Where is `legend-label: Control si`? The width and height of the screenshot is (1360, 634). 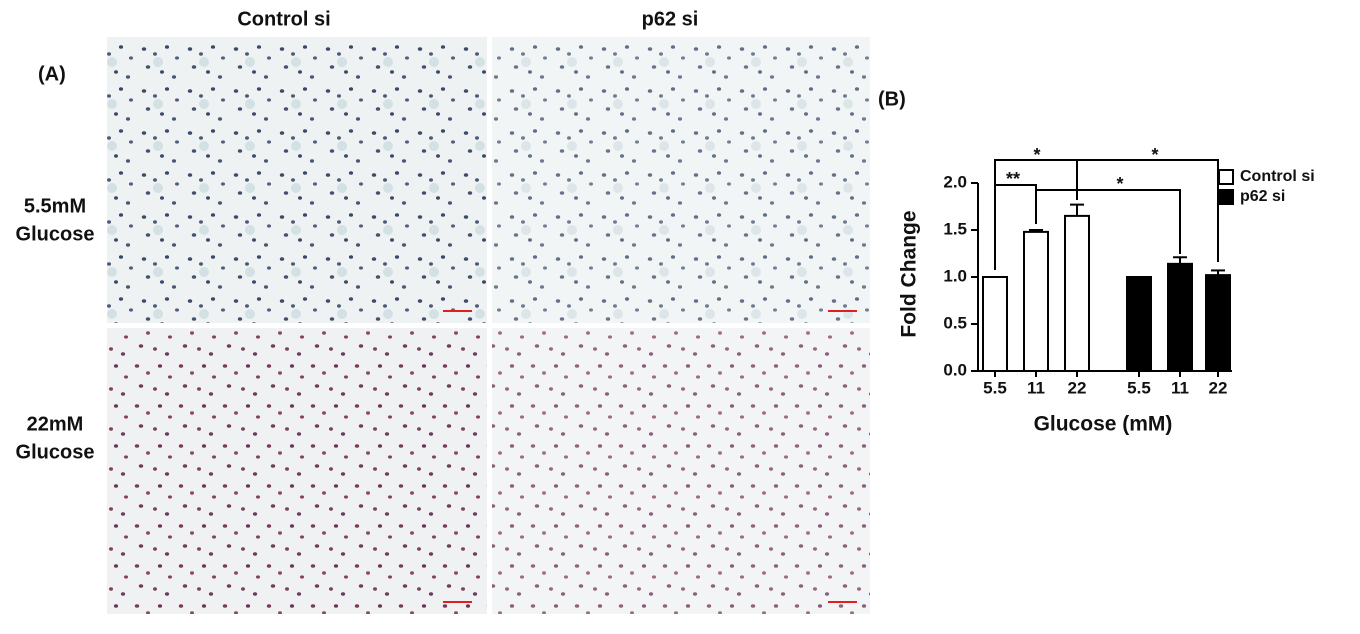 legend-label: Control si is located at coordinates (1277, 176).